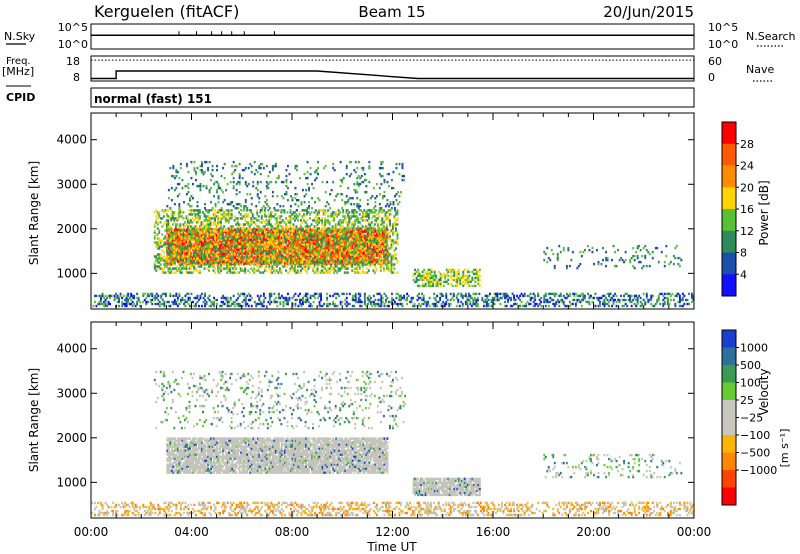 The image size is (800, 554). What do you see at coordinates (723, 27) in the screenshot?
I see `nsearch-tick-top: 10^5` at bounding box center [723, 27].